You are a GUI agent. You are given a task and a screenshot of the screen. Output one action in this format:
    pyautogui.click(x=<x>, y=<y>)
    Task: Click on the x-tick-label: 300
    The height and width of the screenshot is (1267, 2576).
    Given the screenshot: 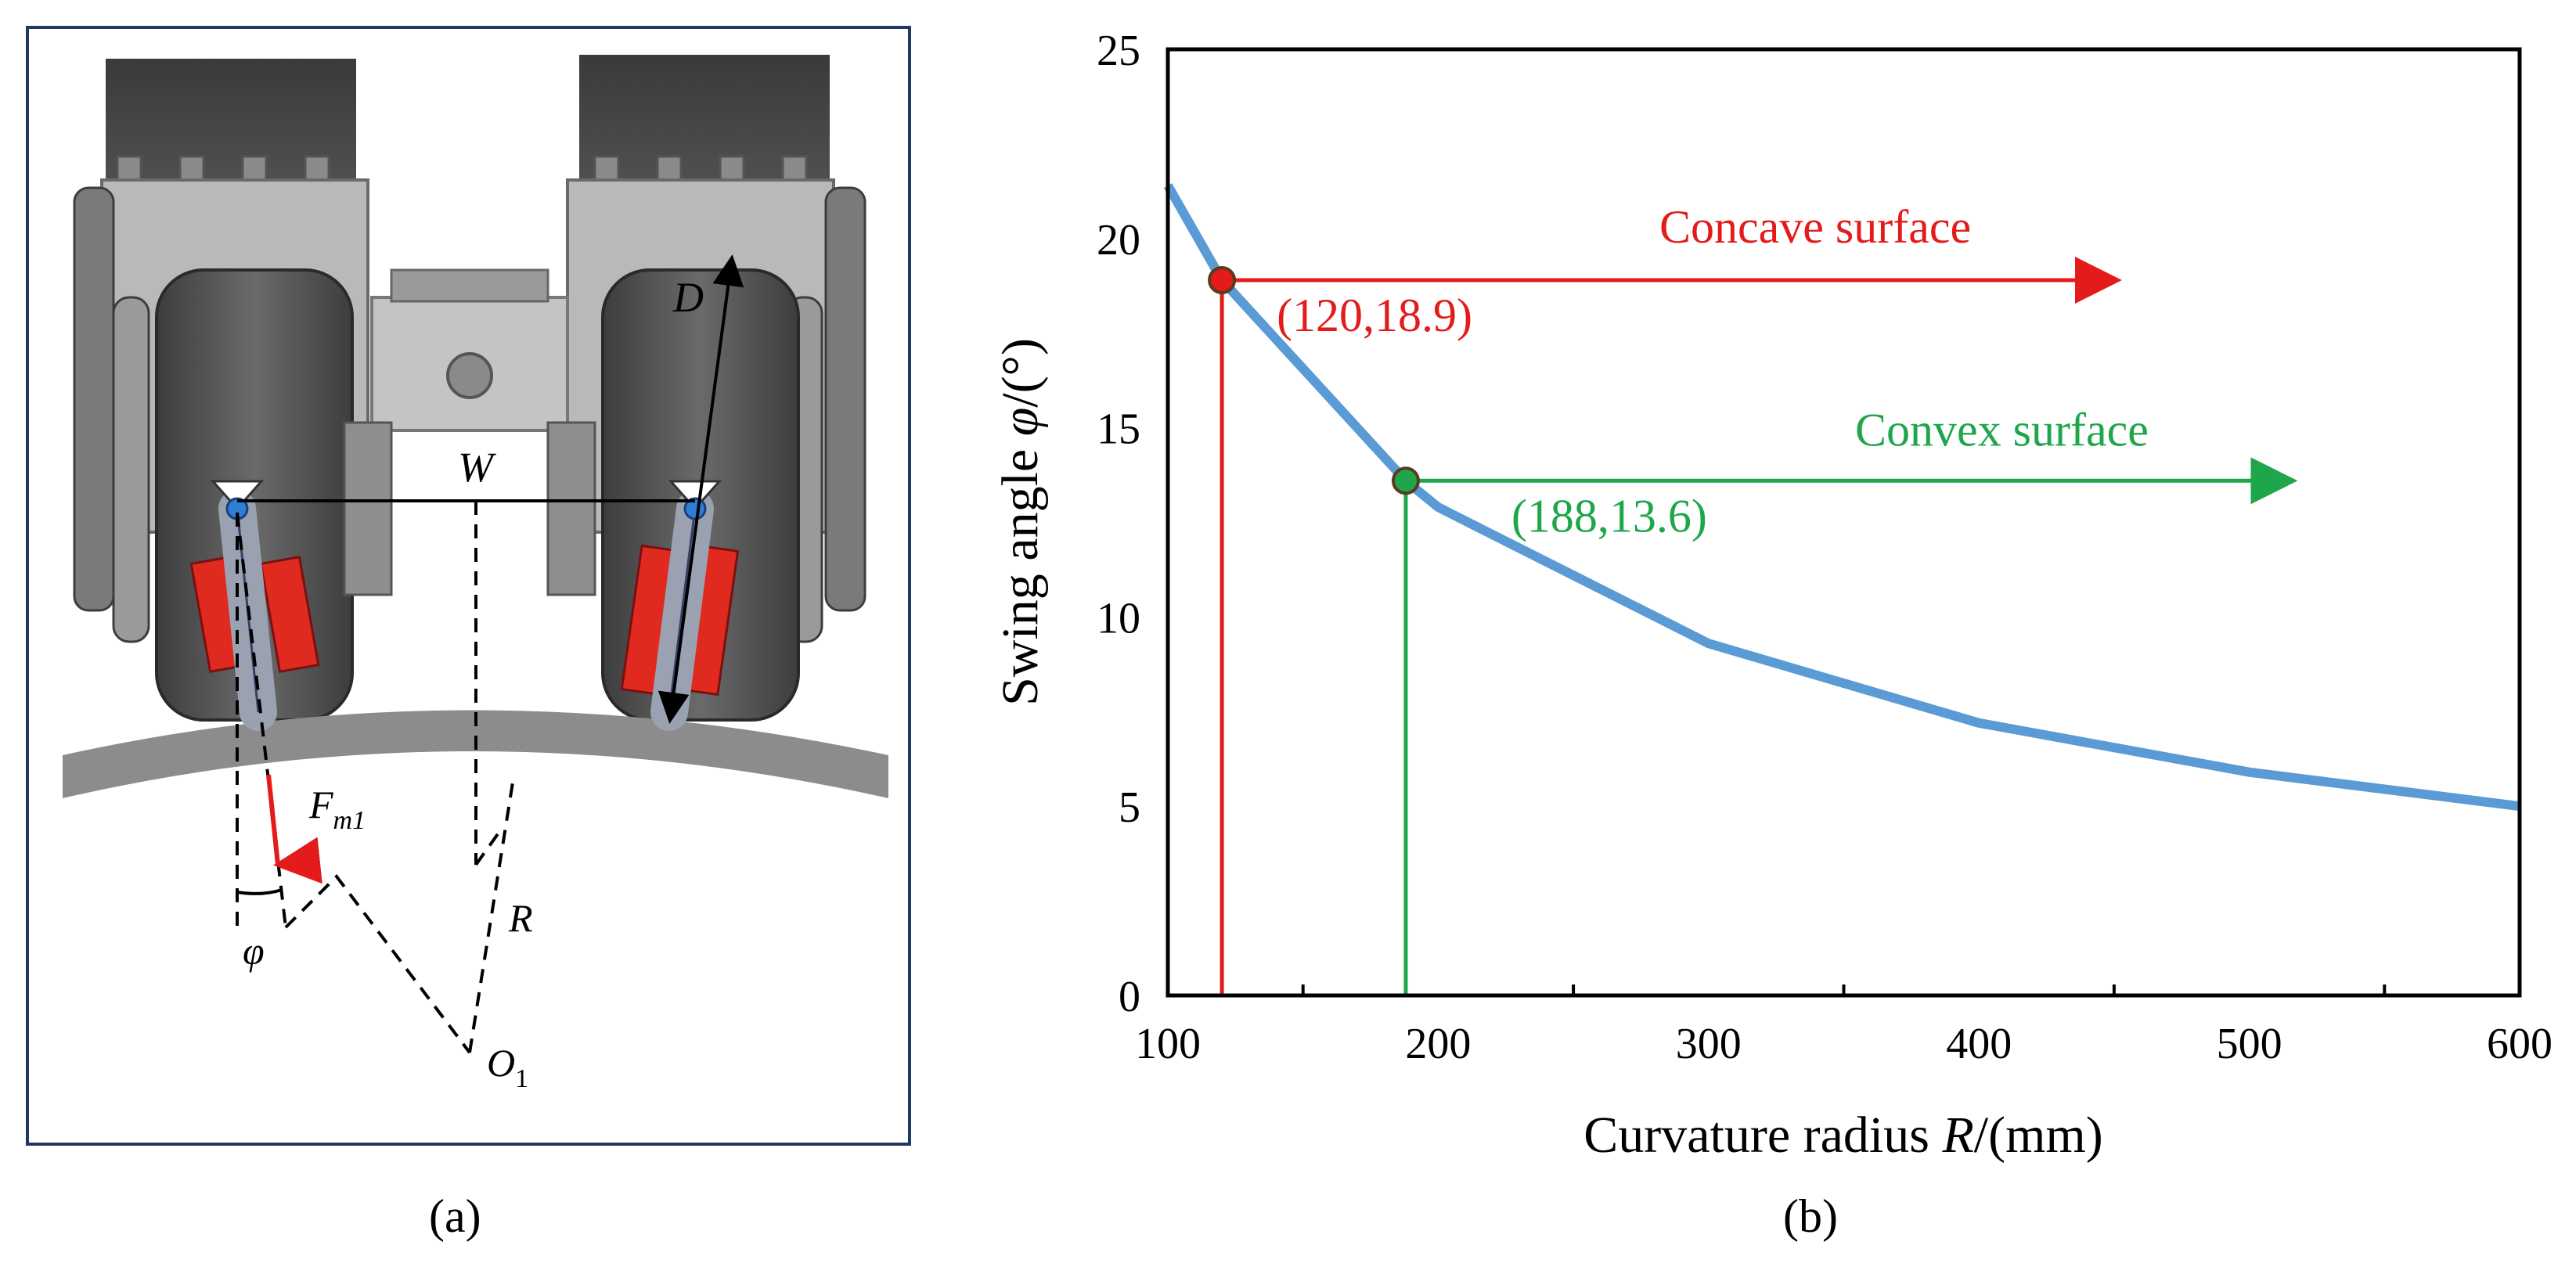 What is the action you would take?
    pyautogui.click(x=1709, y=1044)
    